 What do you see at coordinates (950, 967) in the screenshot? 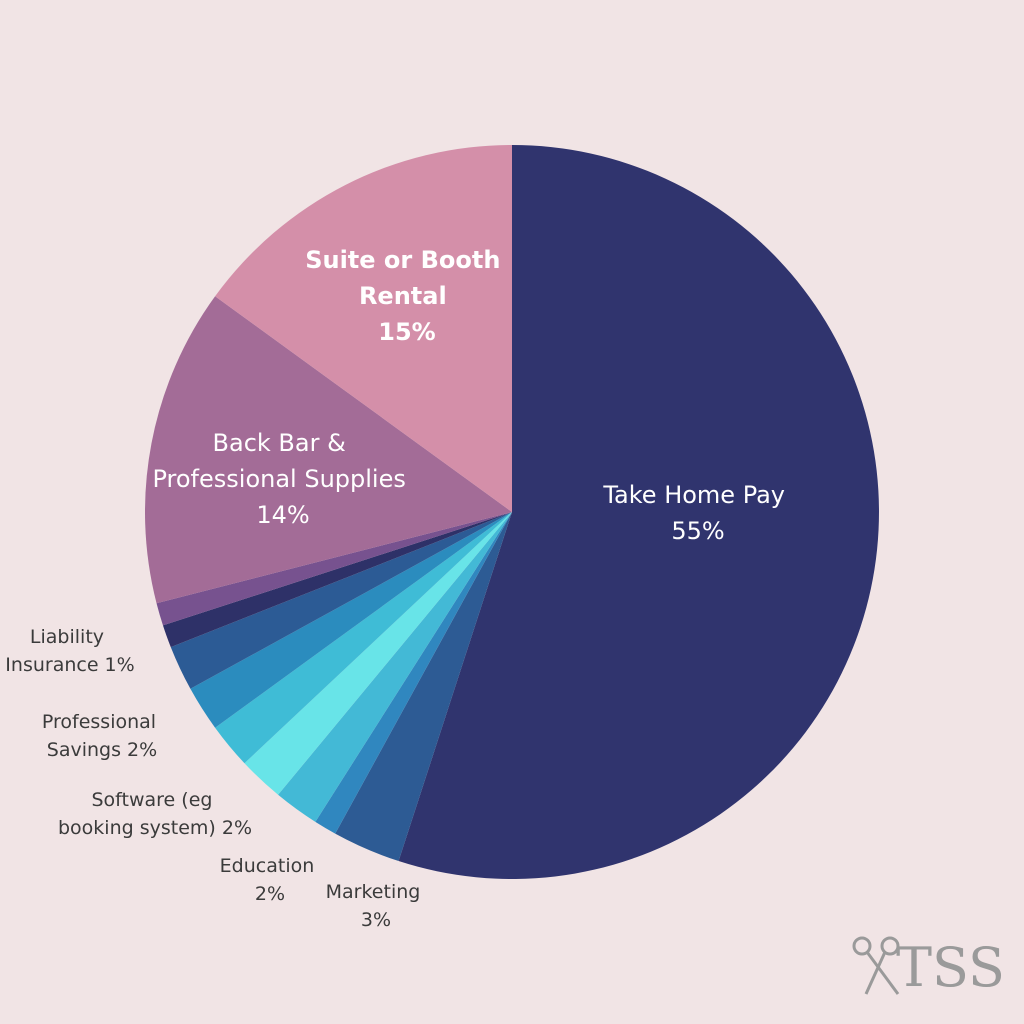
I see `logo-text: TSS` at bounding box center [950, 967].